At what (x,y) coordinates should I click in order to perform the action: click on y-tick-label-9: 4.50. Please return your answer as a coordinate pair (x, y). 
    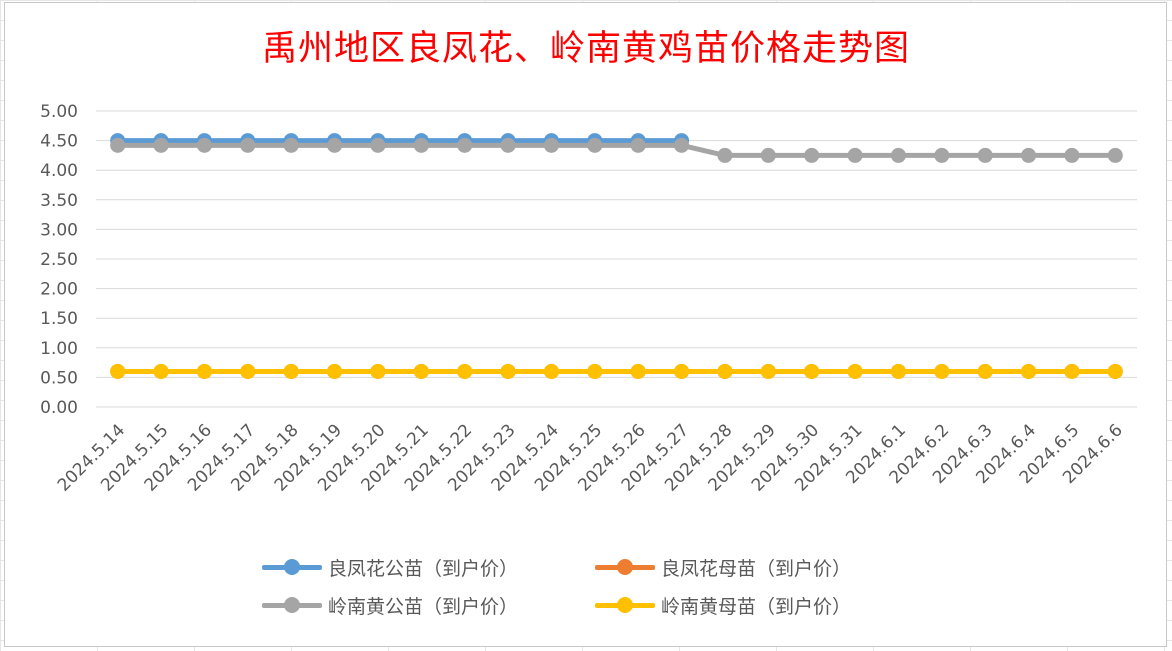
    Looking at the image, I should click on (59, 142).